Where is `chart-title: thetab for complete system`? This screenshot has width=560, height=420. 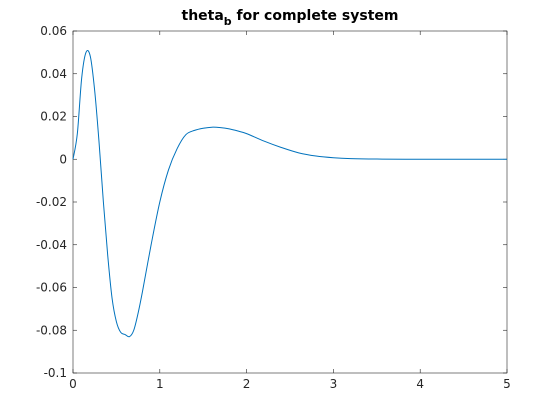
chart-title: thetab for complete system is located at coordinates (290, 18).